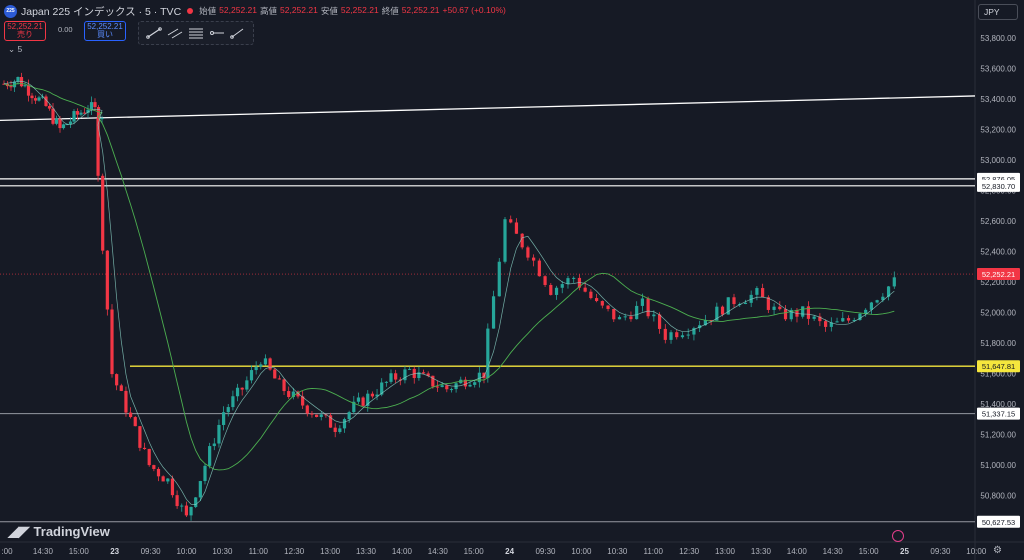 This screenshot has height=560, width=1024. What do you see at coordinates (190, 11) in the screenshot?
I see `market-status-dot-icon` at bounding box center [190, 11].